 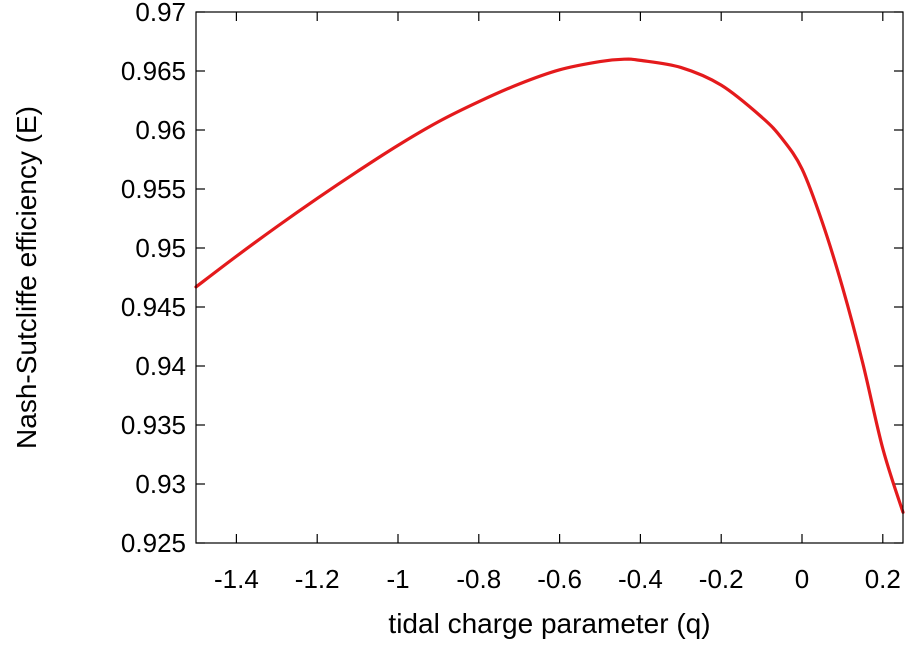 What do you see at coordinates (160, 248) in the screenshot?
I see `y-tick-label: 0.95` at bounding box center [160, 248].